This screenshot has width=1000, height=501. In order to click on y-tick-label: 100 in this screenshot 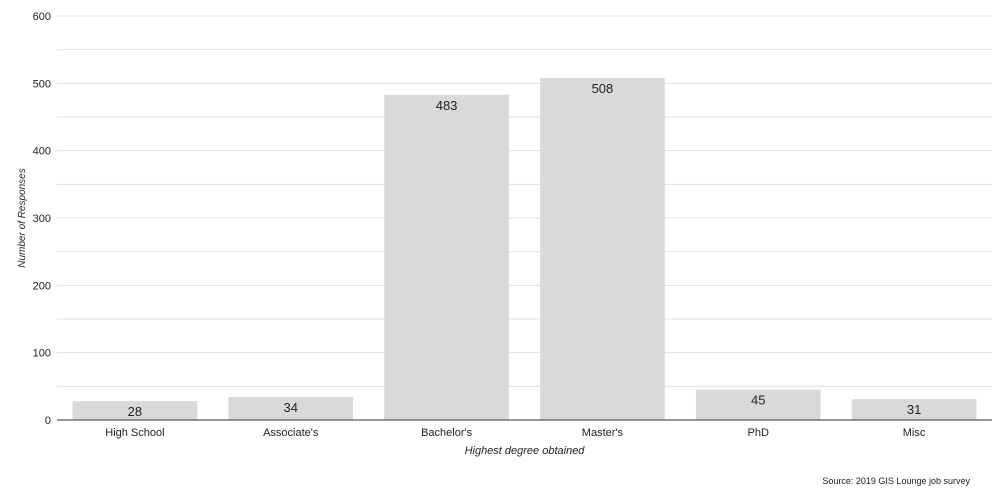, I will do `click(42, 354)`.